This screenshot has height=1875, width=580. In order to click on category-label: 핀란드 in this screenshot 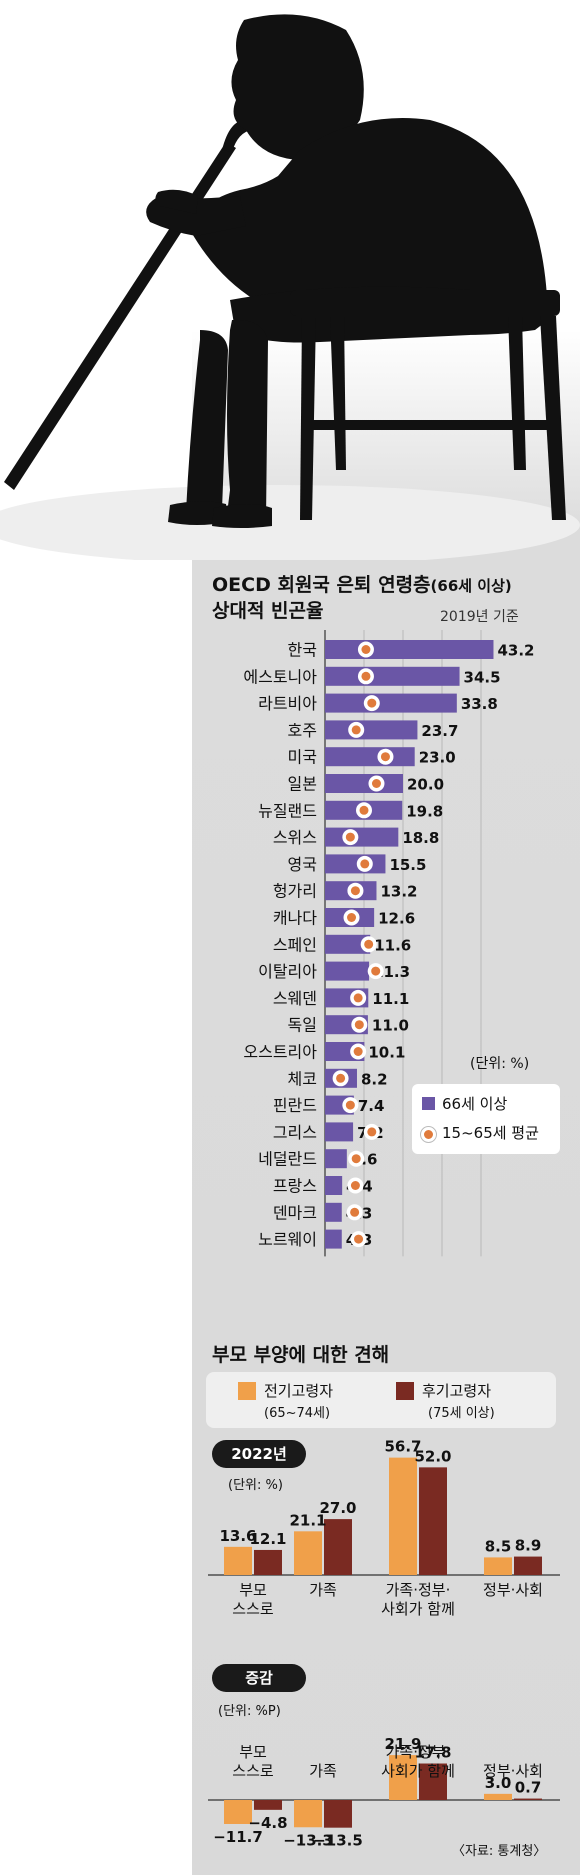, I will do `click(295, 1105)`.